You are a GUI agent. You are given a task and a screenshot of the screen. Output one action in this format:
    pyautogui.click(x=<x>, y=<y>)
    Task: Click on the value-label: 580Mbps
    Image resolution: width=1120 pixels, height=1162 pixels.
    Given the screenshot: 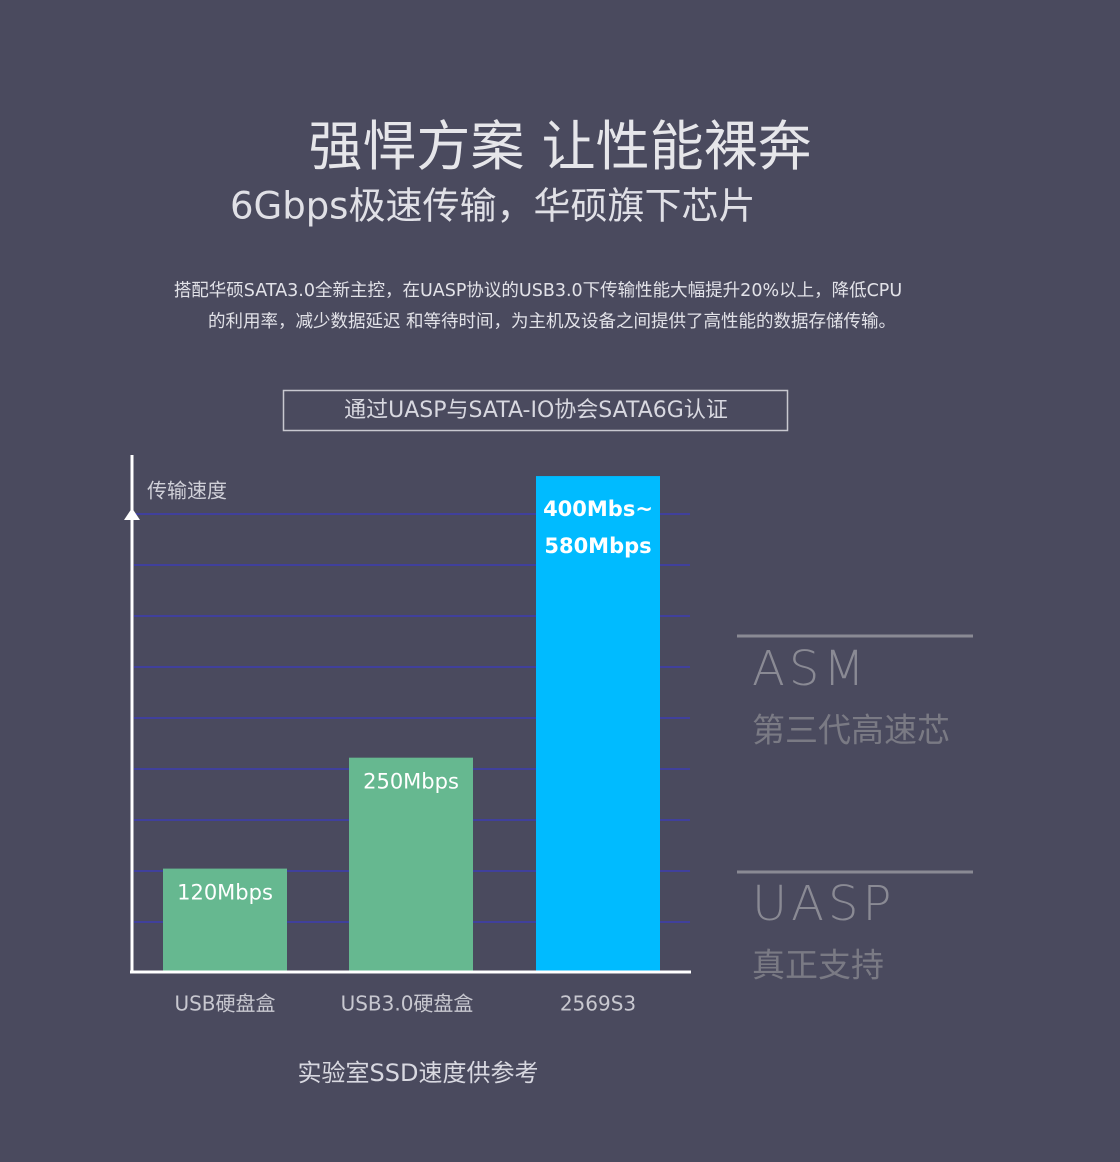 What is the action you would take?
    pyautogui.click(x=597, y=546)
    